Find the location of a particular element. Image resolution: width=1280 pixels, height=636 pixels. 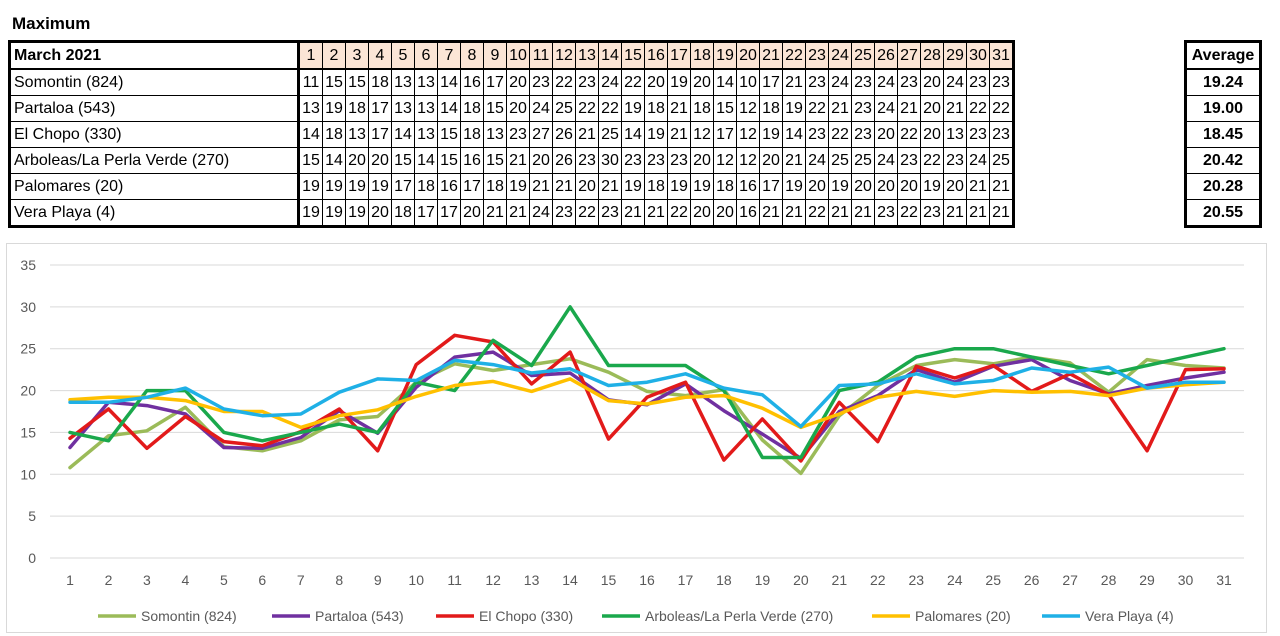

average-header: Average is located at coordinates (1223, 55).